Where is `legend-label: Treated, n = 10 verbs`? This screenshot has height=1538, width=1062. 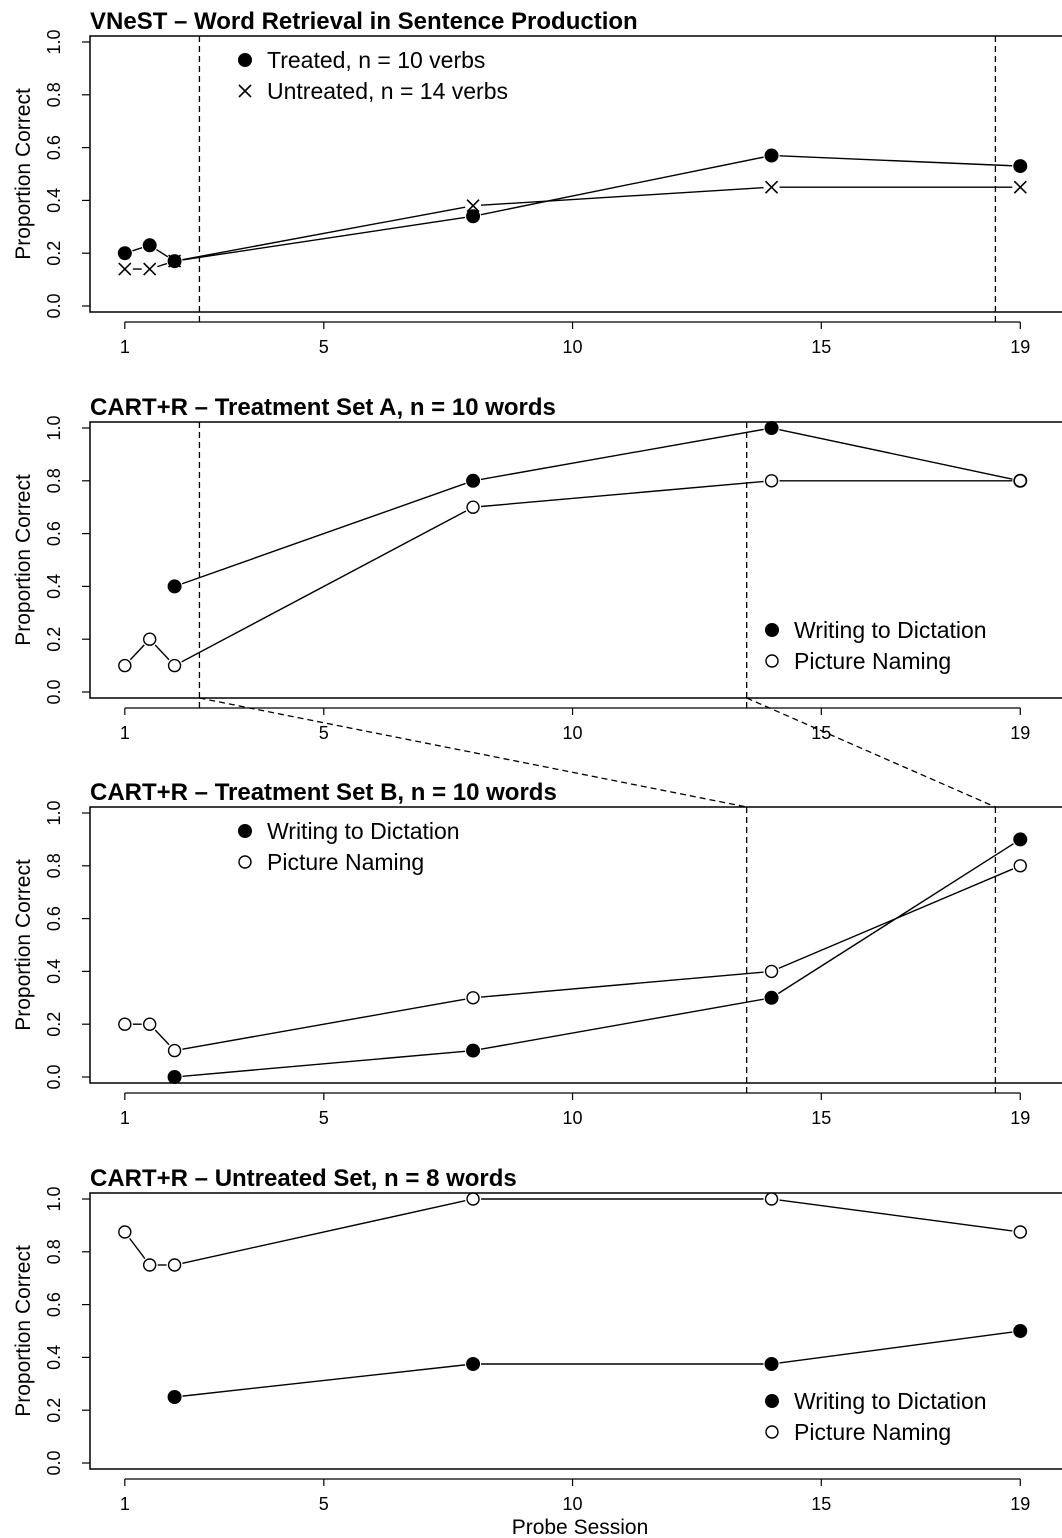 legend-label: Treated, n = 10 verbs is located at coordinates (376, 60).